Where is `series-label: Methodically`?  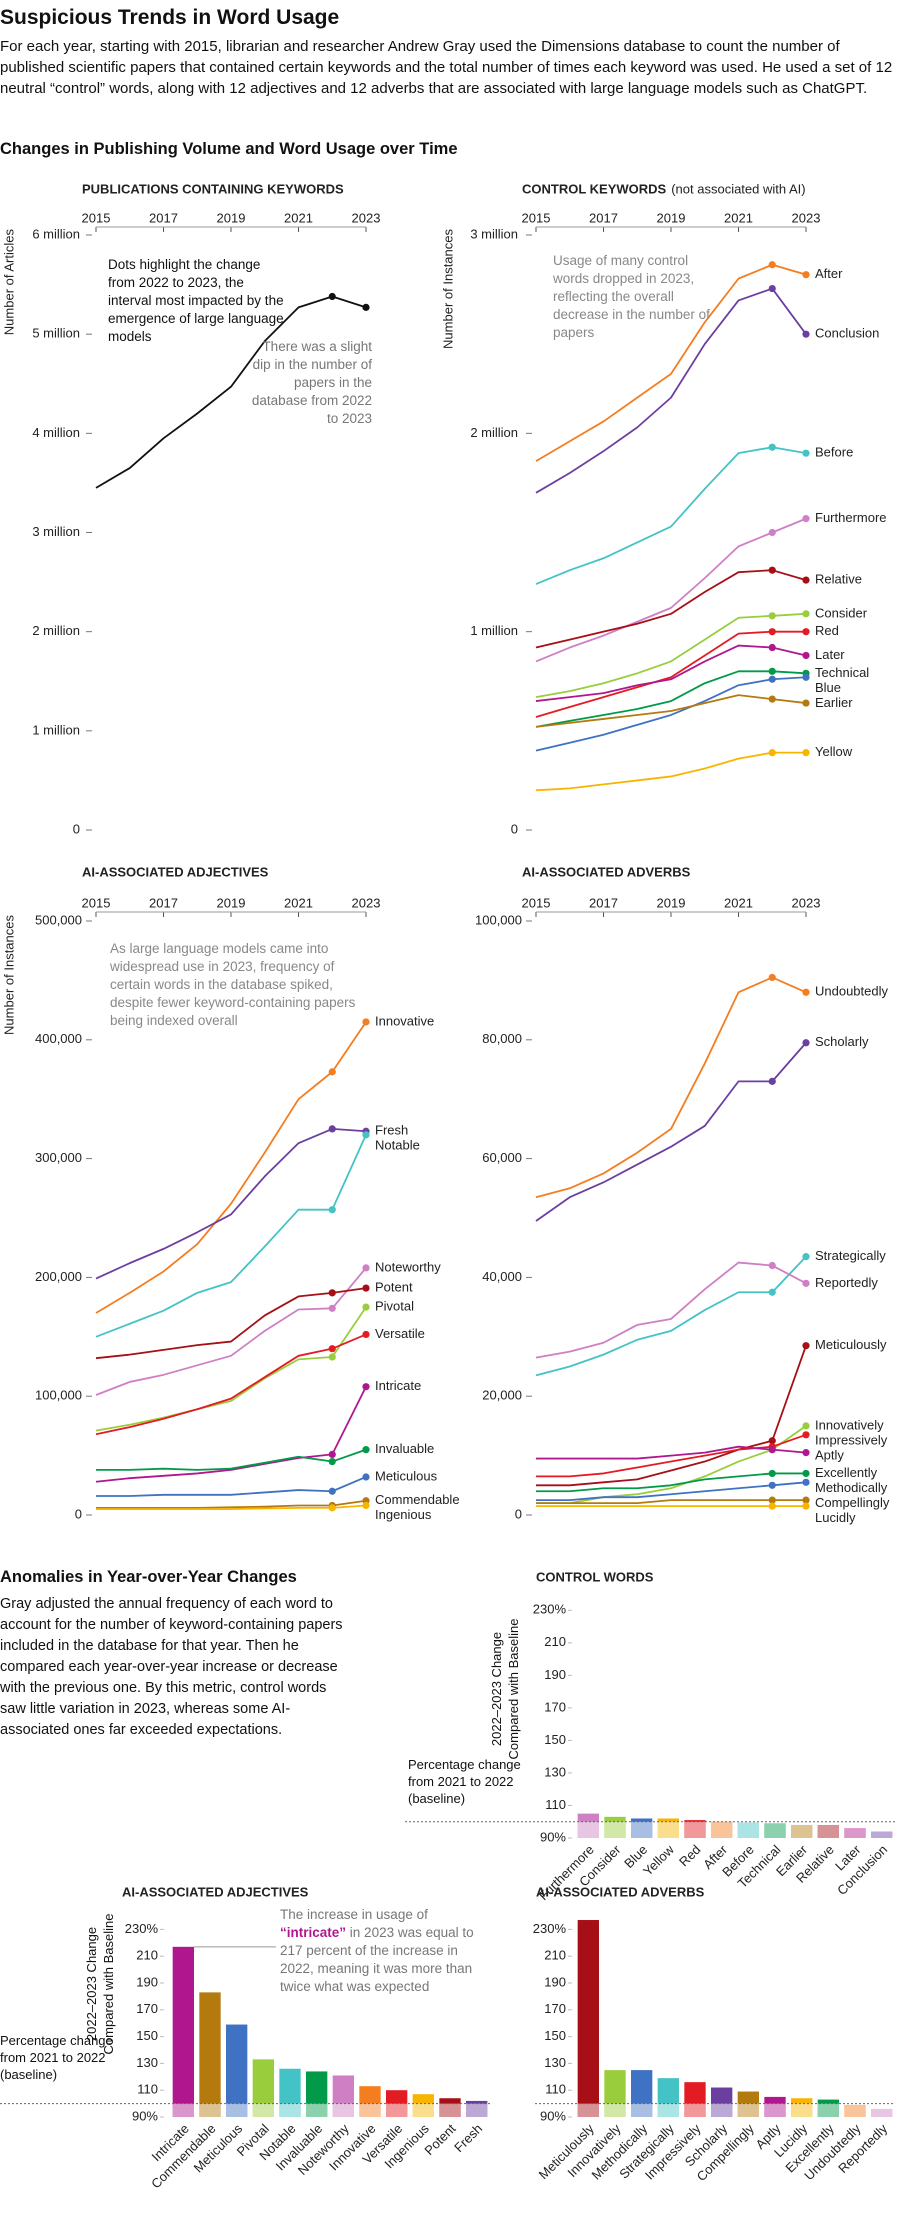 series-label: Methodically is located at coordinates (851, 1487).